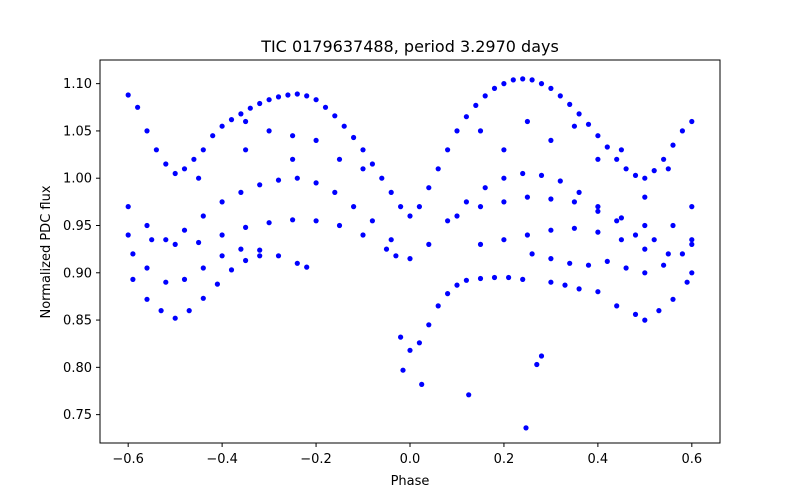 The height and width of the screenshot is (500, 800). Describe the element at coordinates (316, 459) in the screenshot. I see `x-tick-label: −0.2` at that location.